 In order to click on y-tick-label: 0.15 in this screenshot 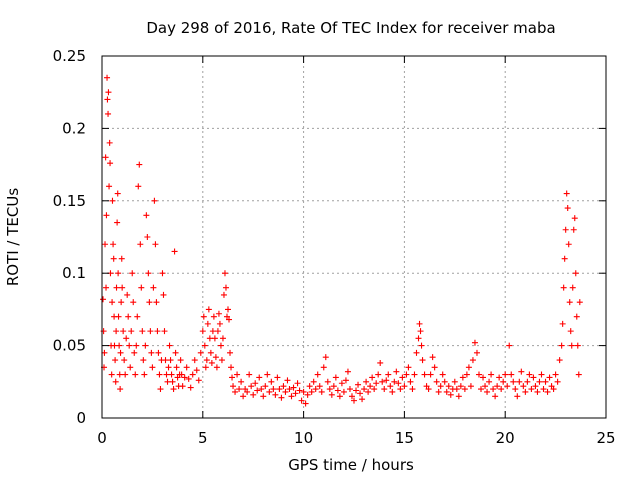, I will do `click(69, 201)`.